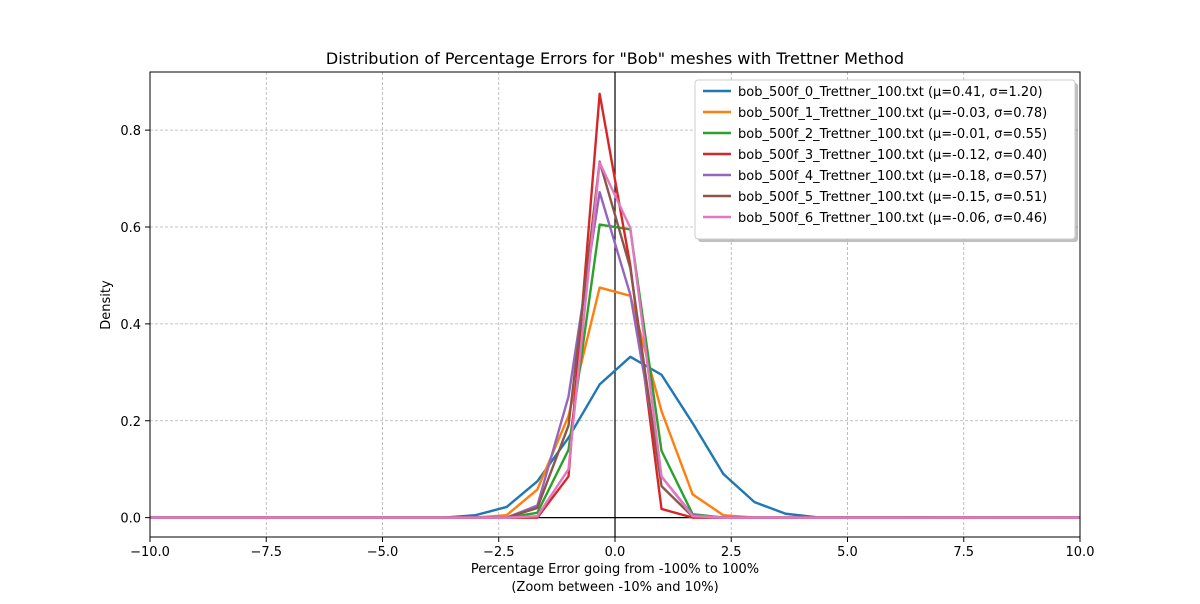  What do you see at coordinates (963, 552) in the screenshot?
I see `x-tick-label: 7.5` at bounding box center [963, 552].